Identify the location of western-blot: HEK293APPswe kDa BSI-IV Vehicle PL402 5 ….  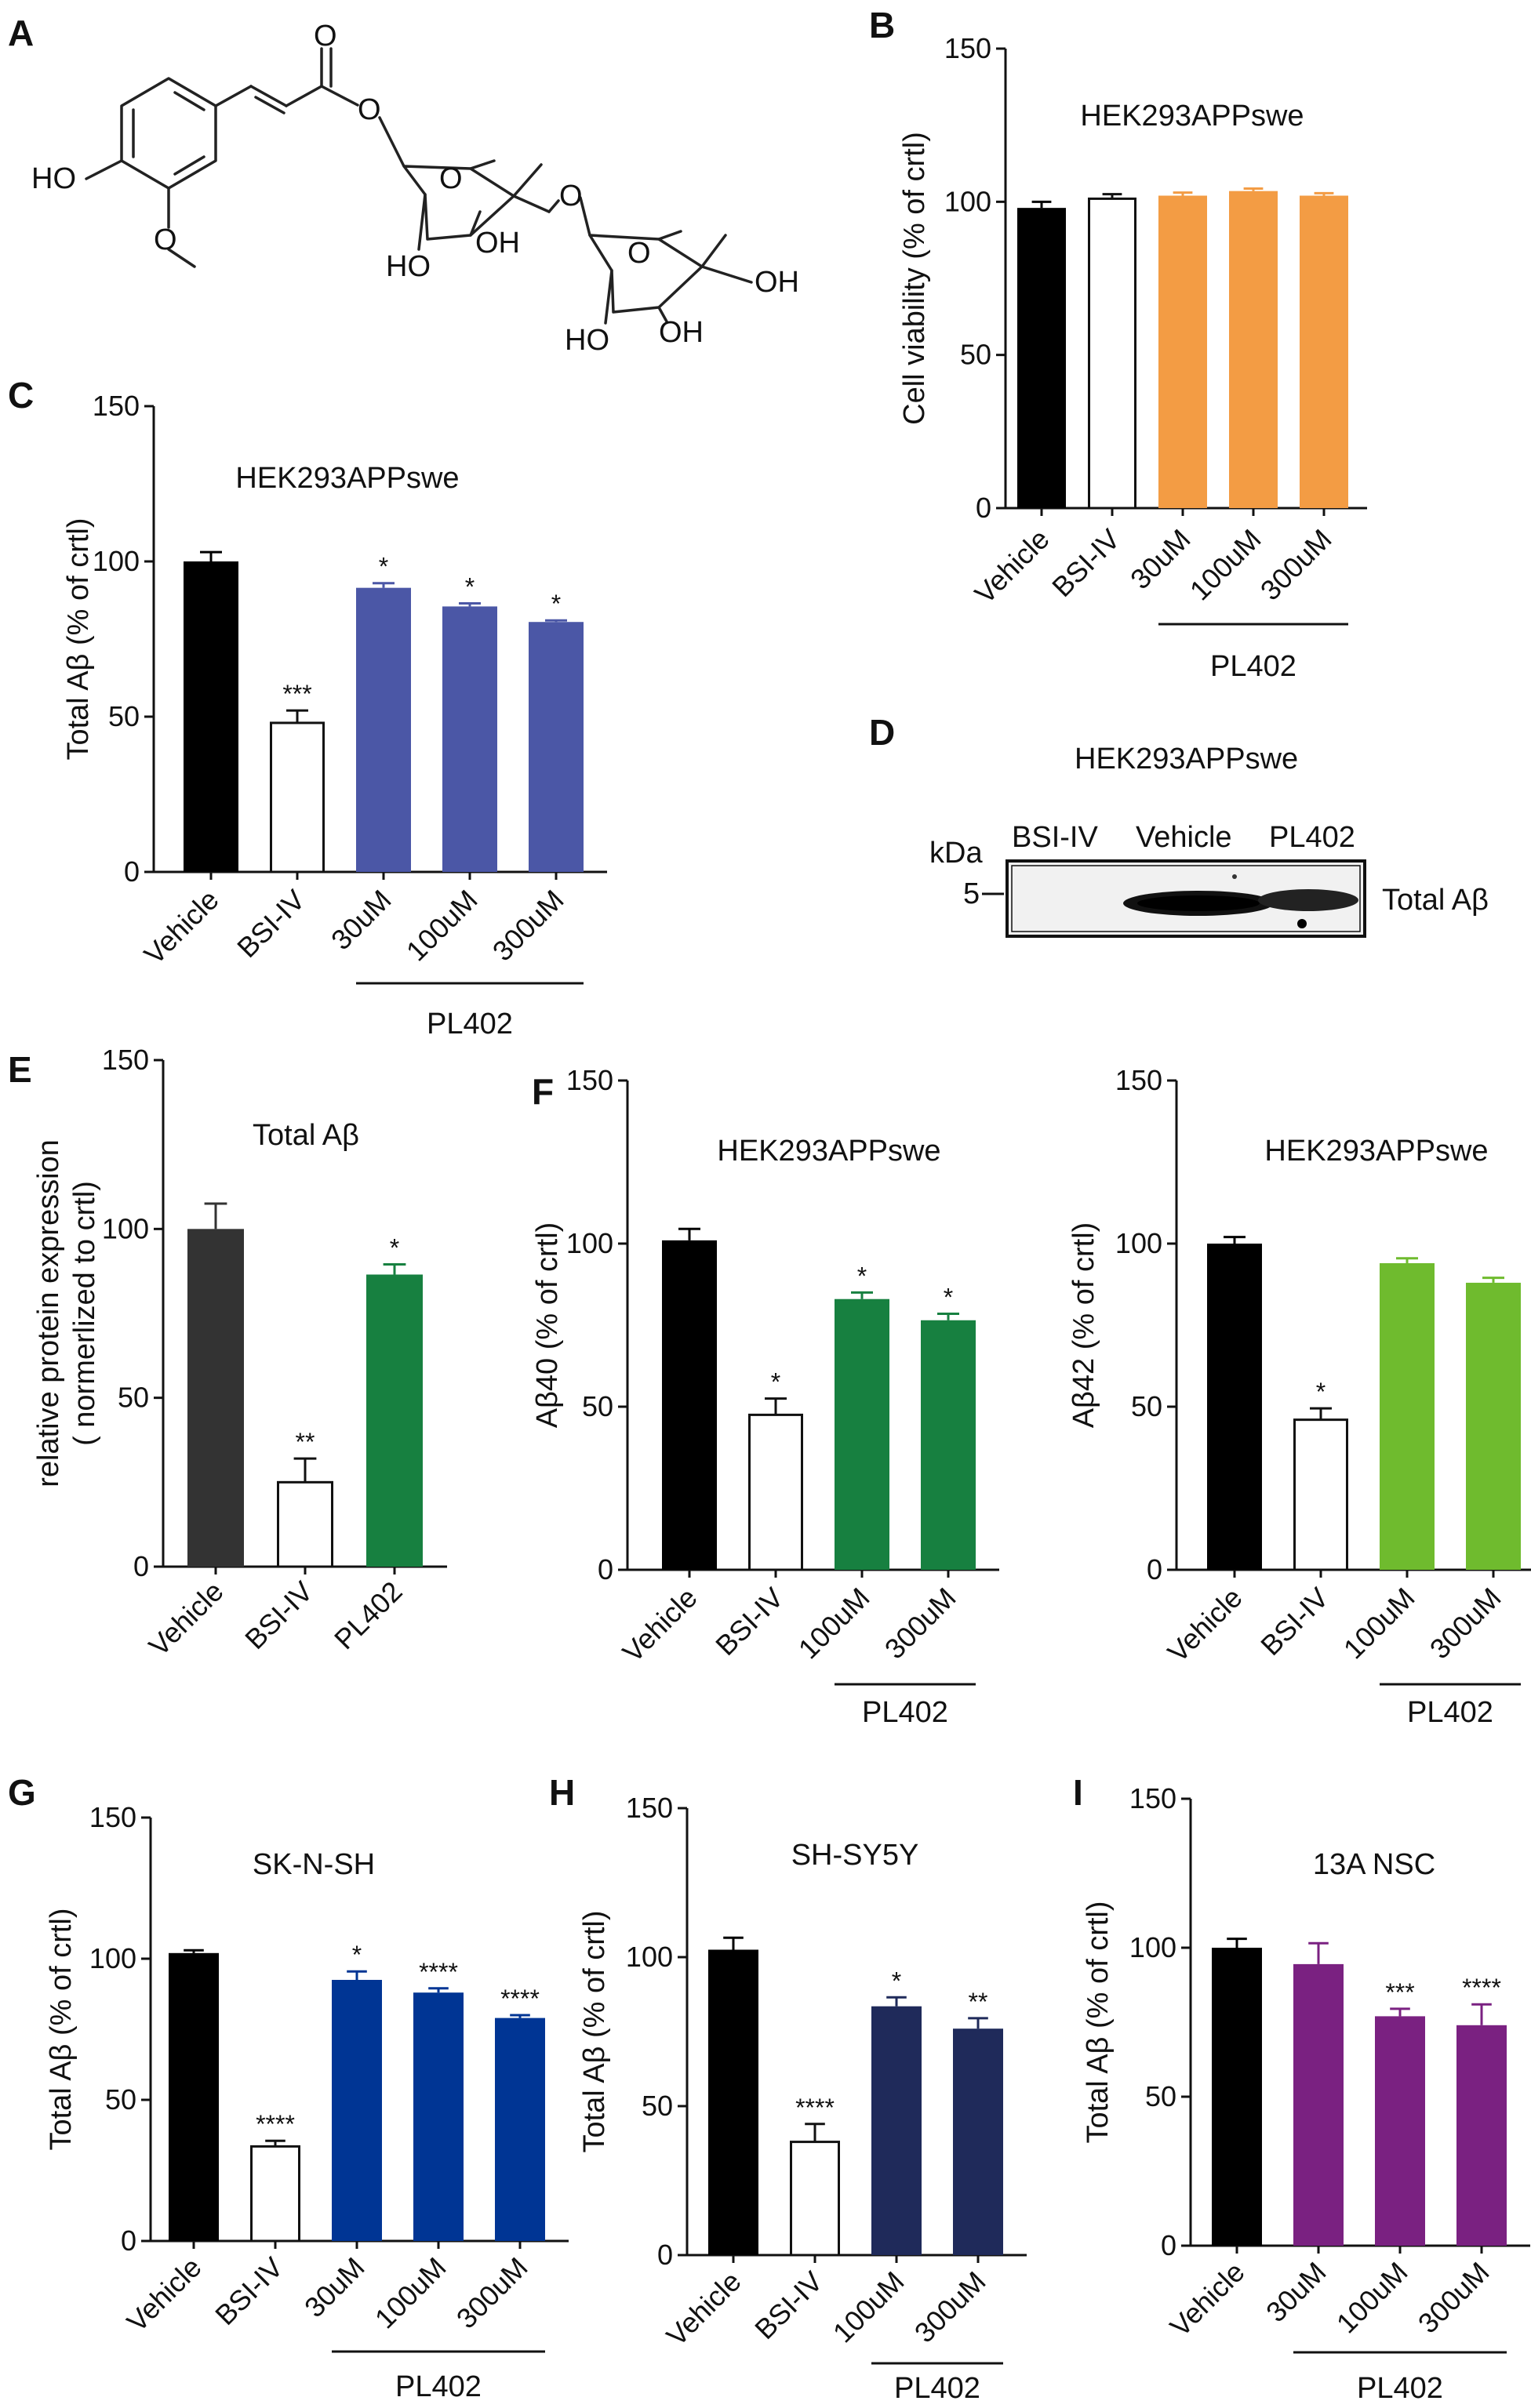
(1209, 840).